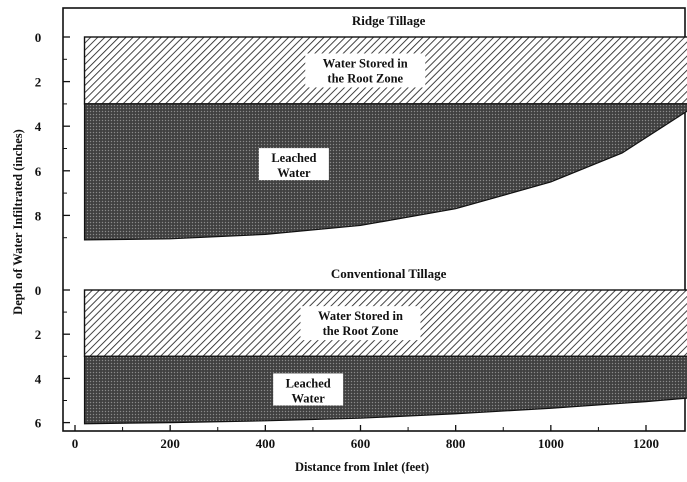  Describe the element at coordinates (170, 443) in the screenshot. I see `x-tick-label: 200` at that location.